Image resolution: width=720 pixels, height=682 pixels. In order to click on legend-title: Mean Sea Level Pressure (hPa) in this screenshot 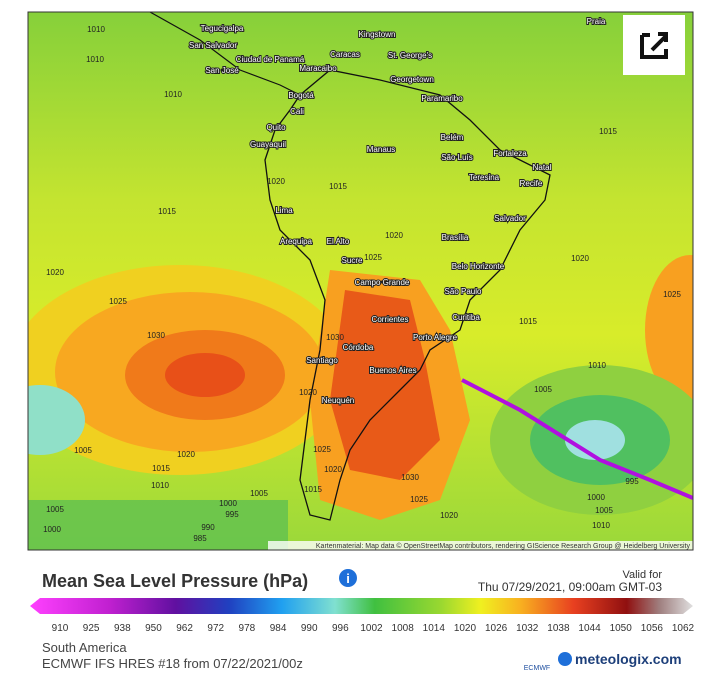, I will do `click(175, 581)`.